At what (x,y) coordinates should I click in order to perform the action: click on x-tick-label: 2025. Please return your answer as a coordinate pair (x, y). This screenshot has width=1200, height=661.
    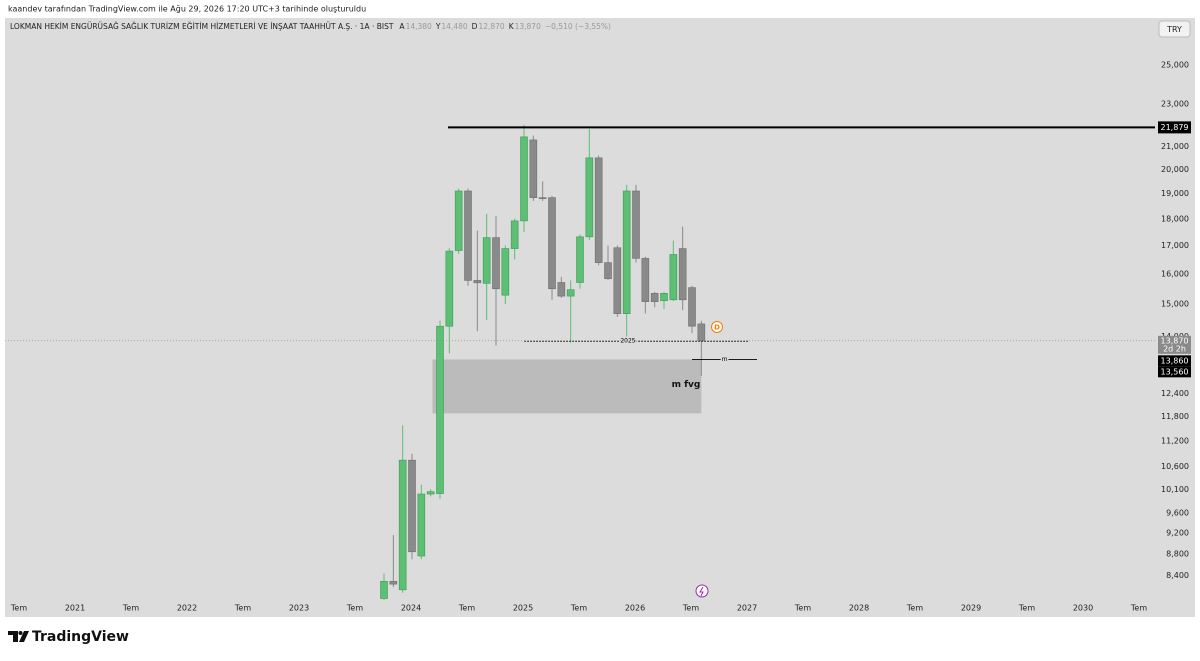
    Looking at the image, I should click on (523, 608).